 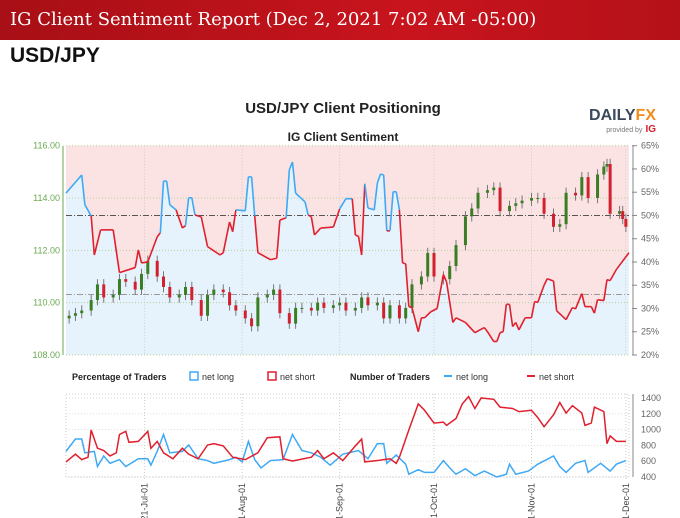 I want to click on dailyfx-logo: DAILYFX provided by IG, so click(x=622, y=121).